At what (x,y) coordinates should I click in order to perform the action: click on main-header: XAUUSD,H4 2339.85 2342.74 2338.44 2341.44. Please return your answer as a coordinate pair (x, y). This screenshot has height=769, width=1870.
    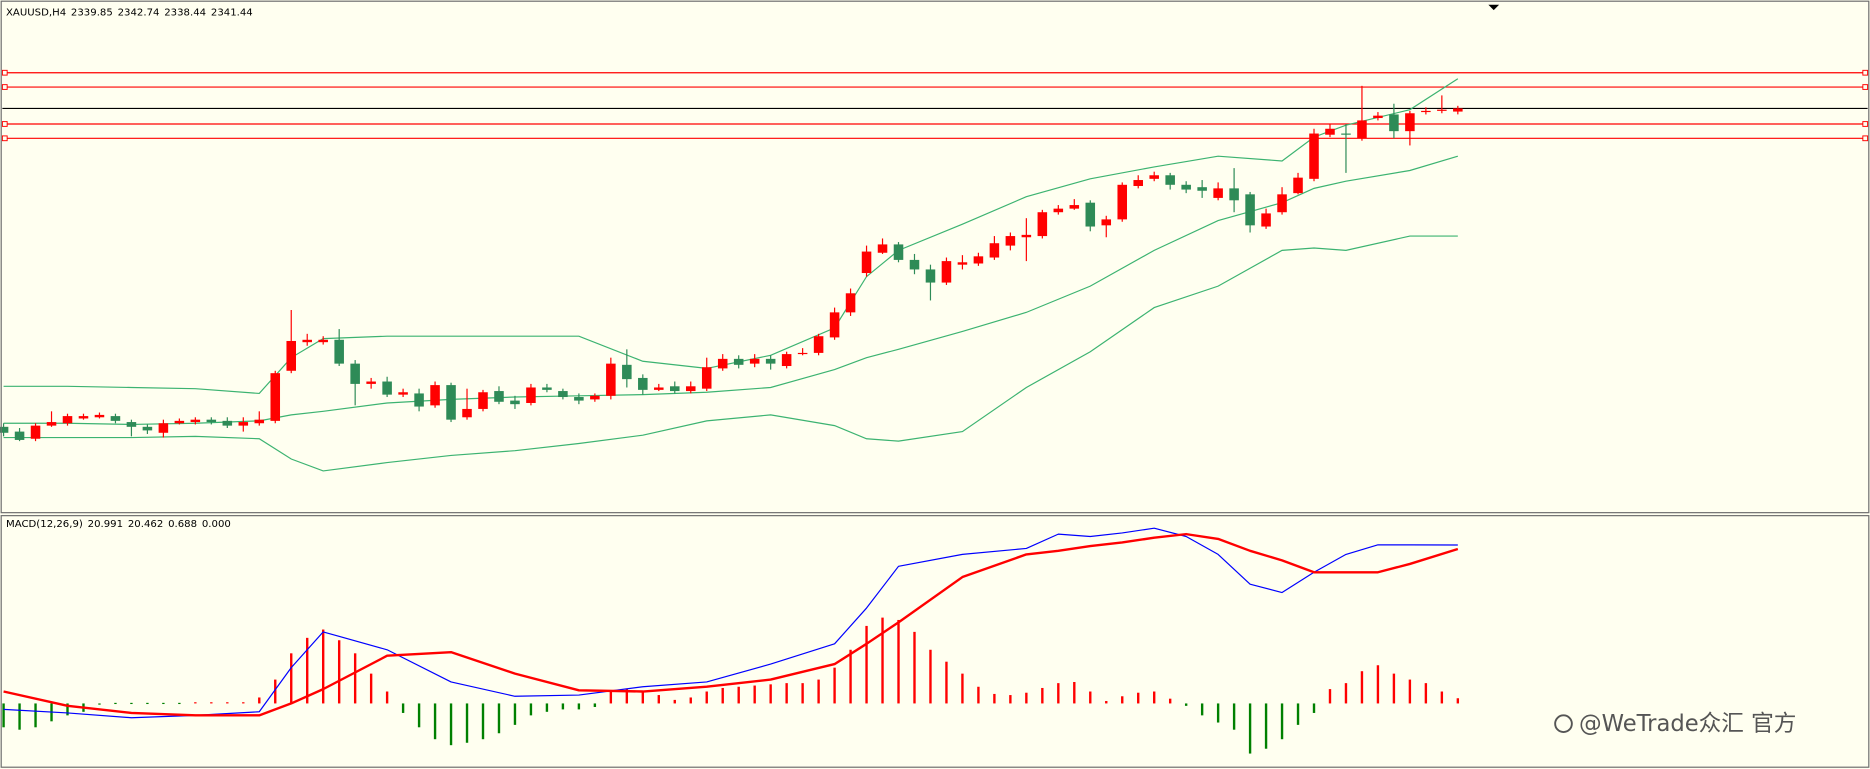
    Looking at the image, I should click on (129, 13).